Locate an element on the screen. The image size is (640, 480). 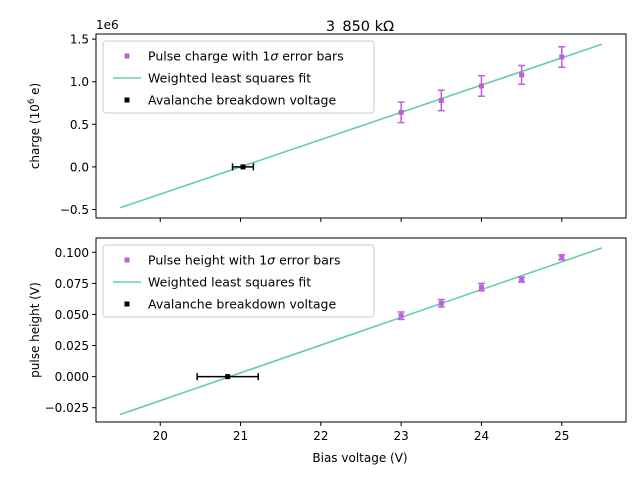
x-tick-label: 22 is located at coordinates (320, 436).